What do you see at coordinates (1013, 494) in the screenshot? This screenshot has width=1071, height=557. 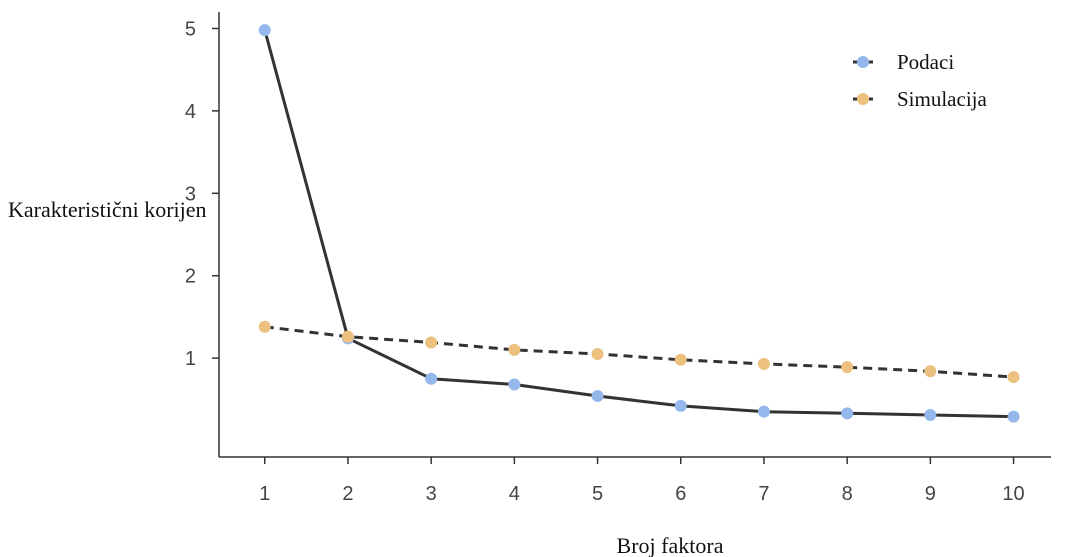 I see `x-tick-label: 10` at bounding box center [1013, 494].